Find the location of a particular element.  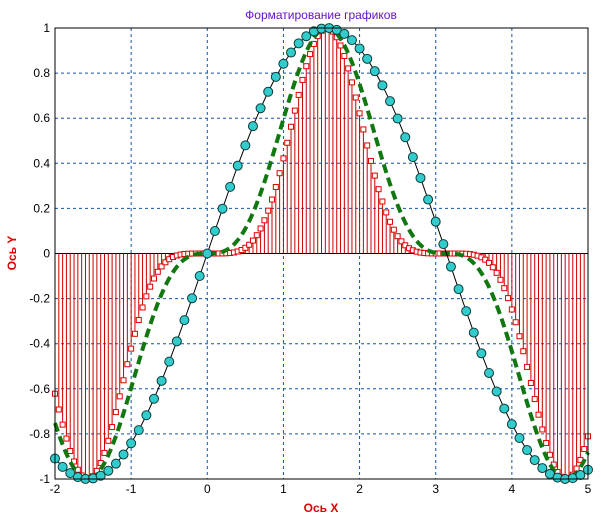

y-axis-label: Ось Y is located at coordinates (12, 253).